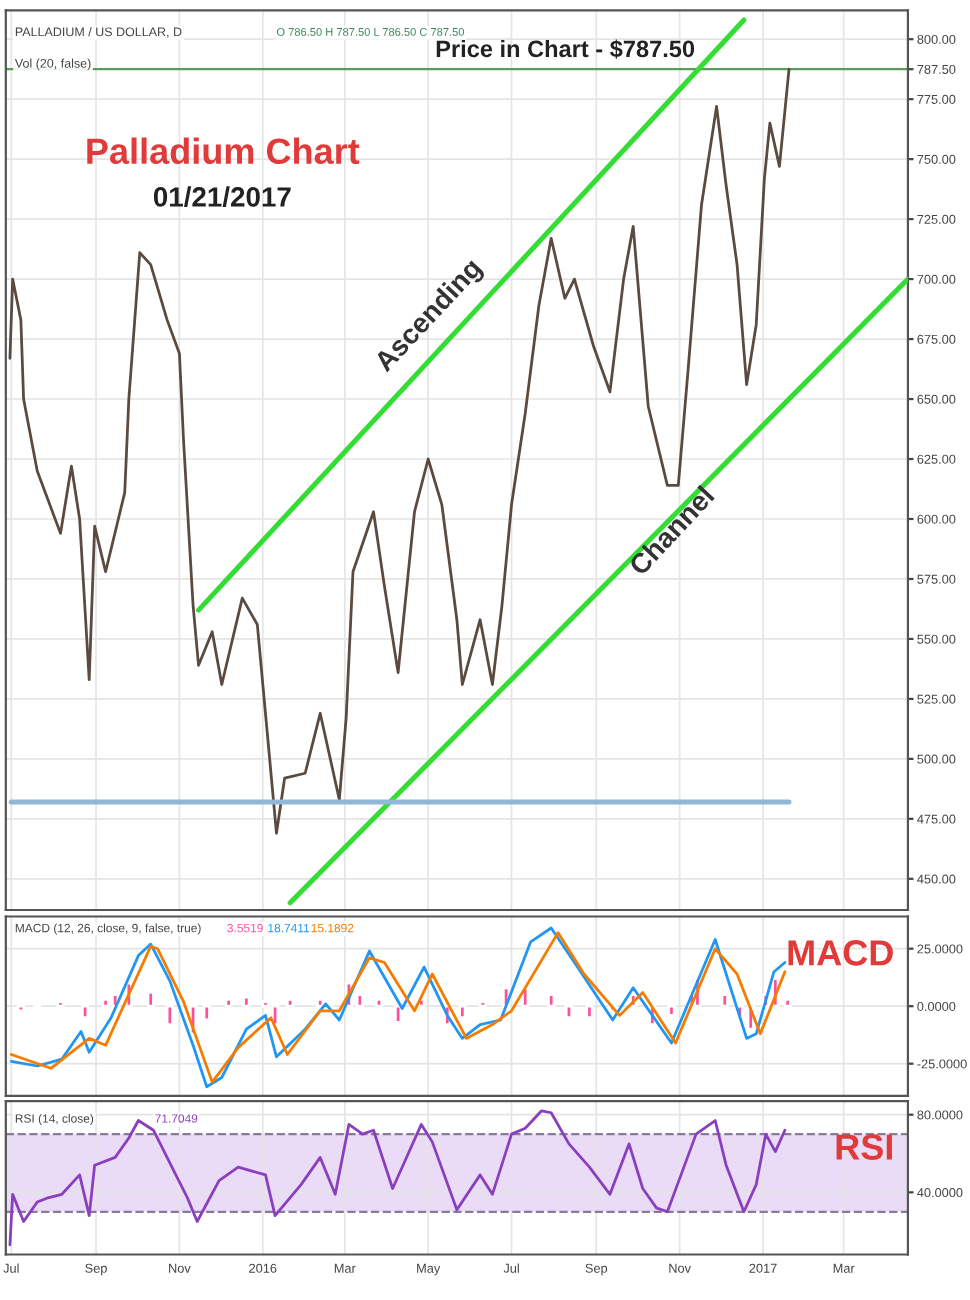 The image size is (970, 1300). I want to click on annotation: MACD, so click(840, 953).